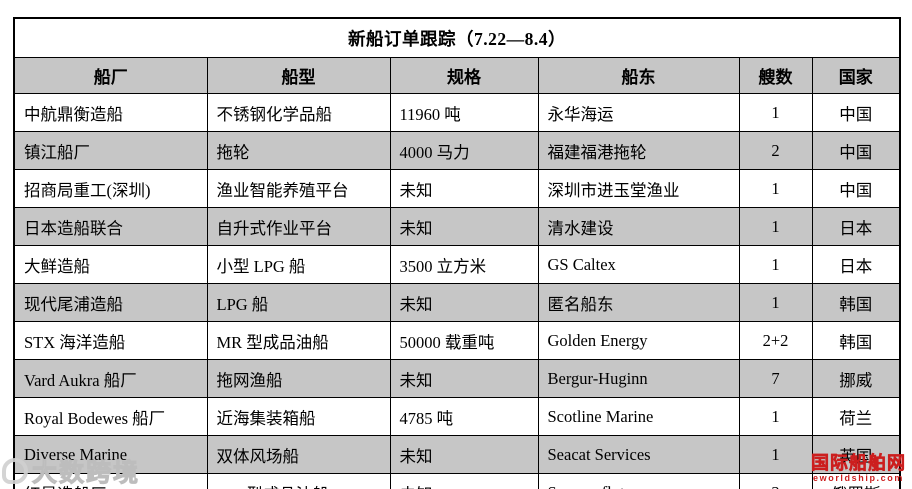  Describe the element at coordinates (298, 302) in the screenshot. I see `cell-shiptype: LPG 船` at that location.